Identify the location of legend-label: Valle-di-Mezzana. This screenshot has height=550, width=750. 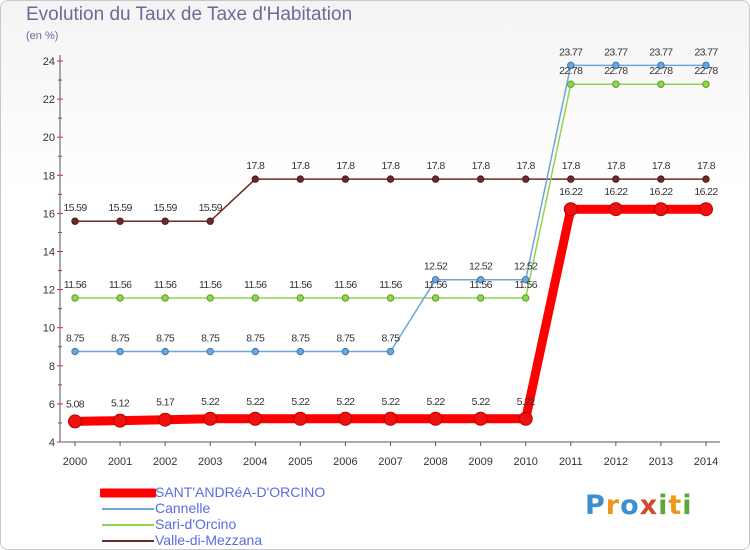
(209, 540).